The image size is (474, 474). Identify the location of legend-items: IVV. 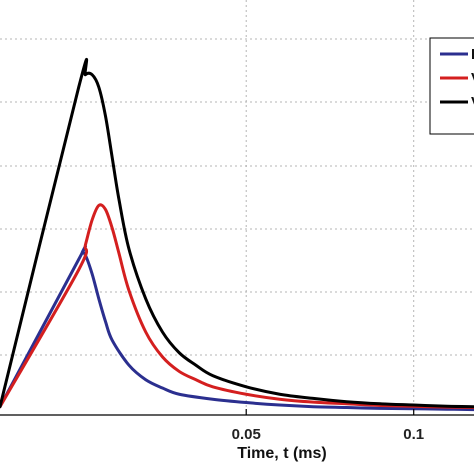
(457, 78).